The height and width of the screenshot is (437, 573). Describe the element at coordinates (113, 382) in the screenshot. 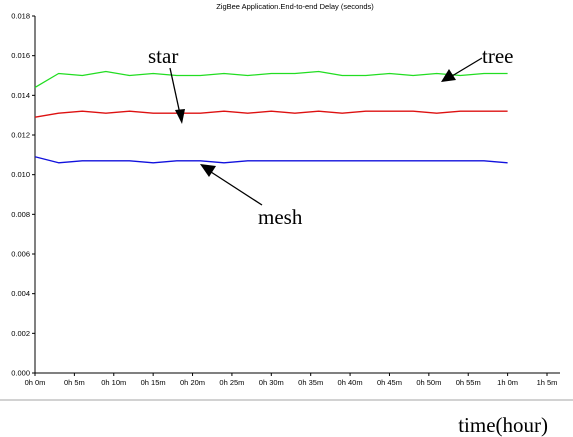

I see `x-tick-label: 0h 10m` at that location.